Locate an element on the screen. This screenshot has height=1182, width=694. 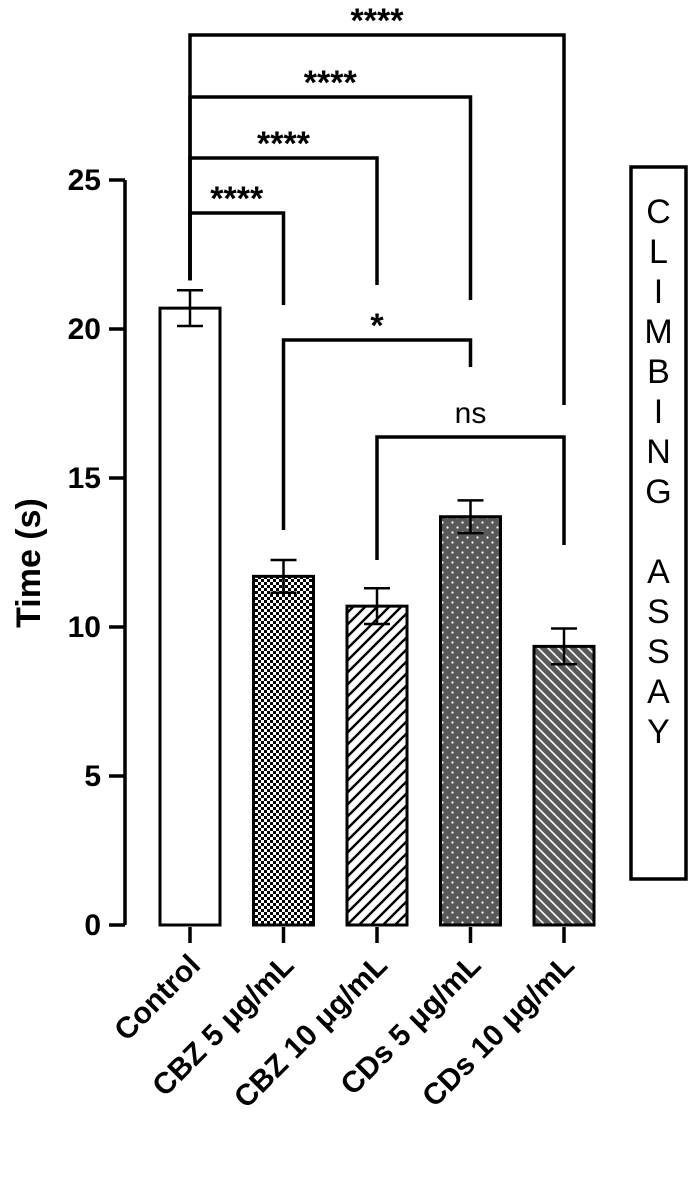
y-tick-label: 0 is located at coordinates (92, 925).